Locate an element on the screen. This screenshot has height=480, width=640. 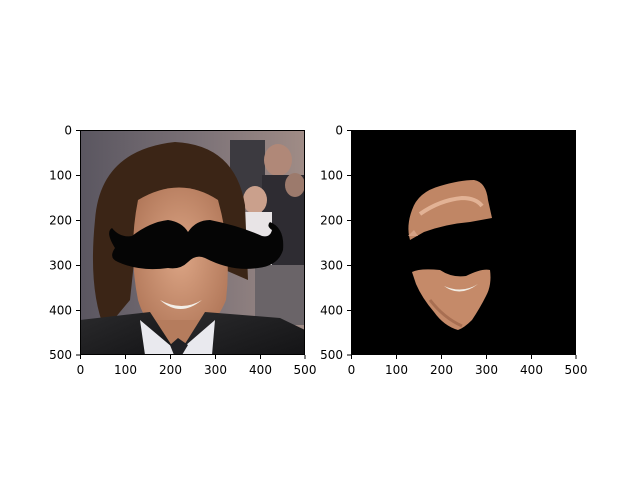
right-x-tick-label: 100 is located at coordinates (396, 370).